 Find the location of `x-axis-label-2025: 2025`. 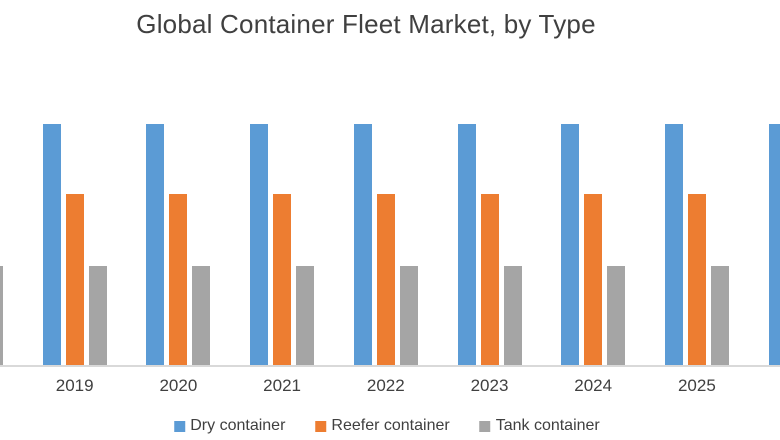

x-axis-label-2025: 2025 is located at coordinates (696, 385).